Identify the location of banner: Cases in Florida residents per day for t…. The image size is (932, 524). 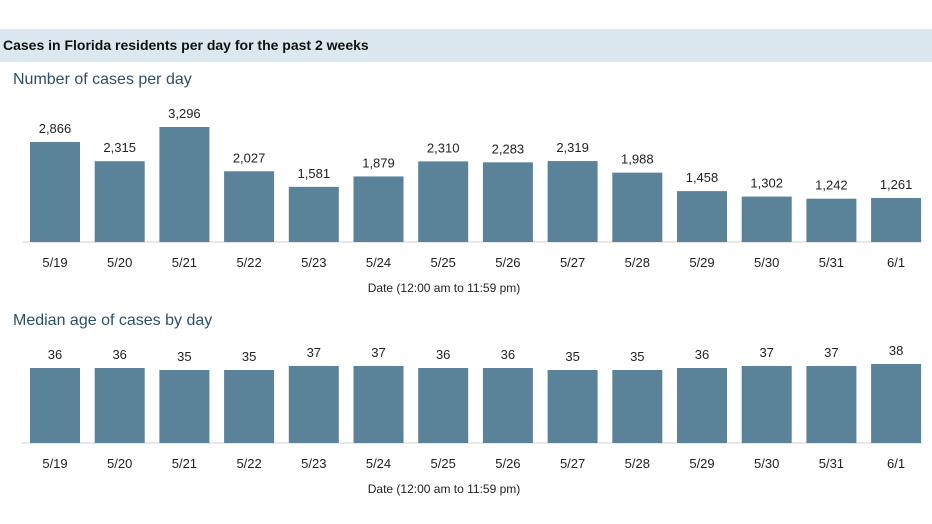
(466, 45).